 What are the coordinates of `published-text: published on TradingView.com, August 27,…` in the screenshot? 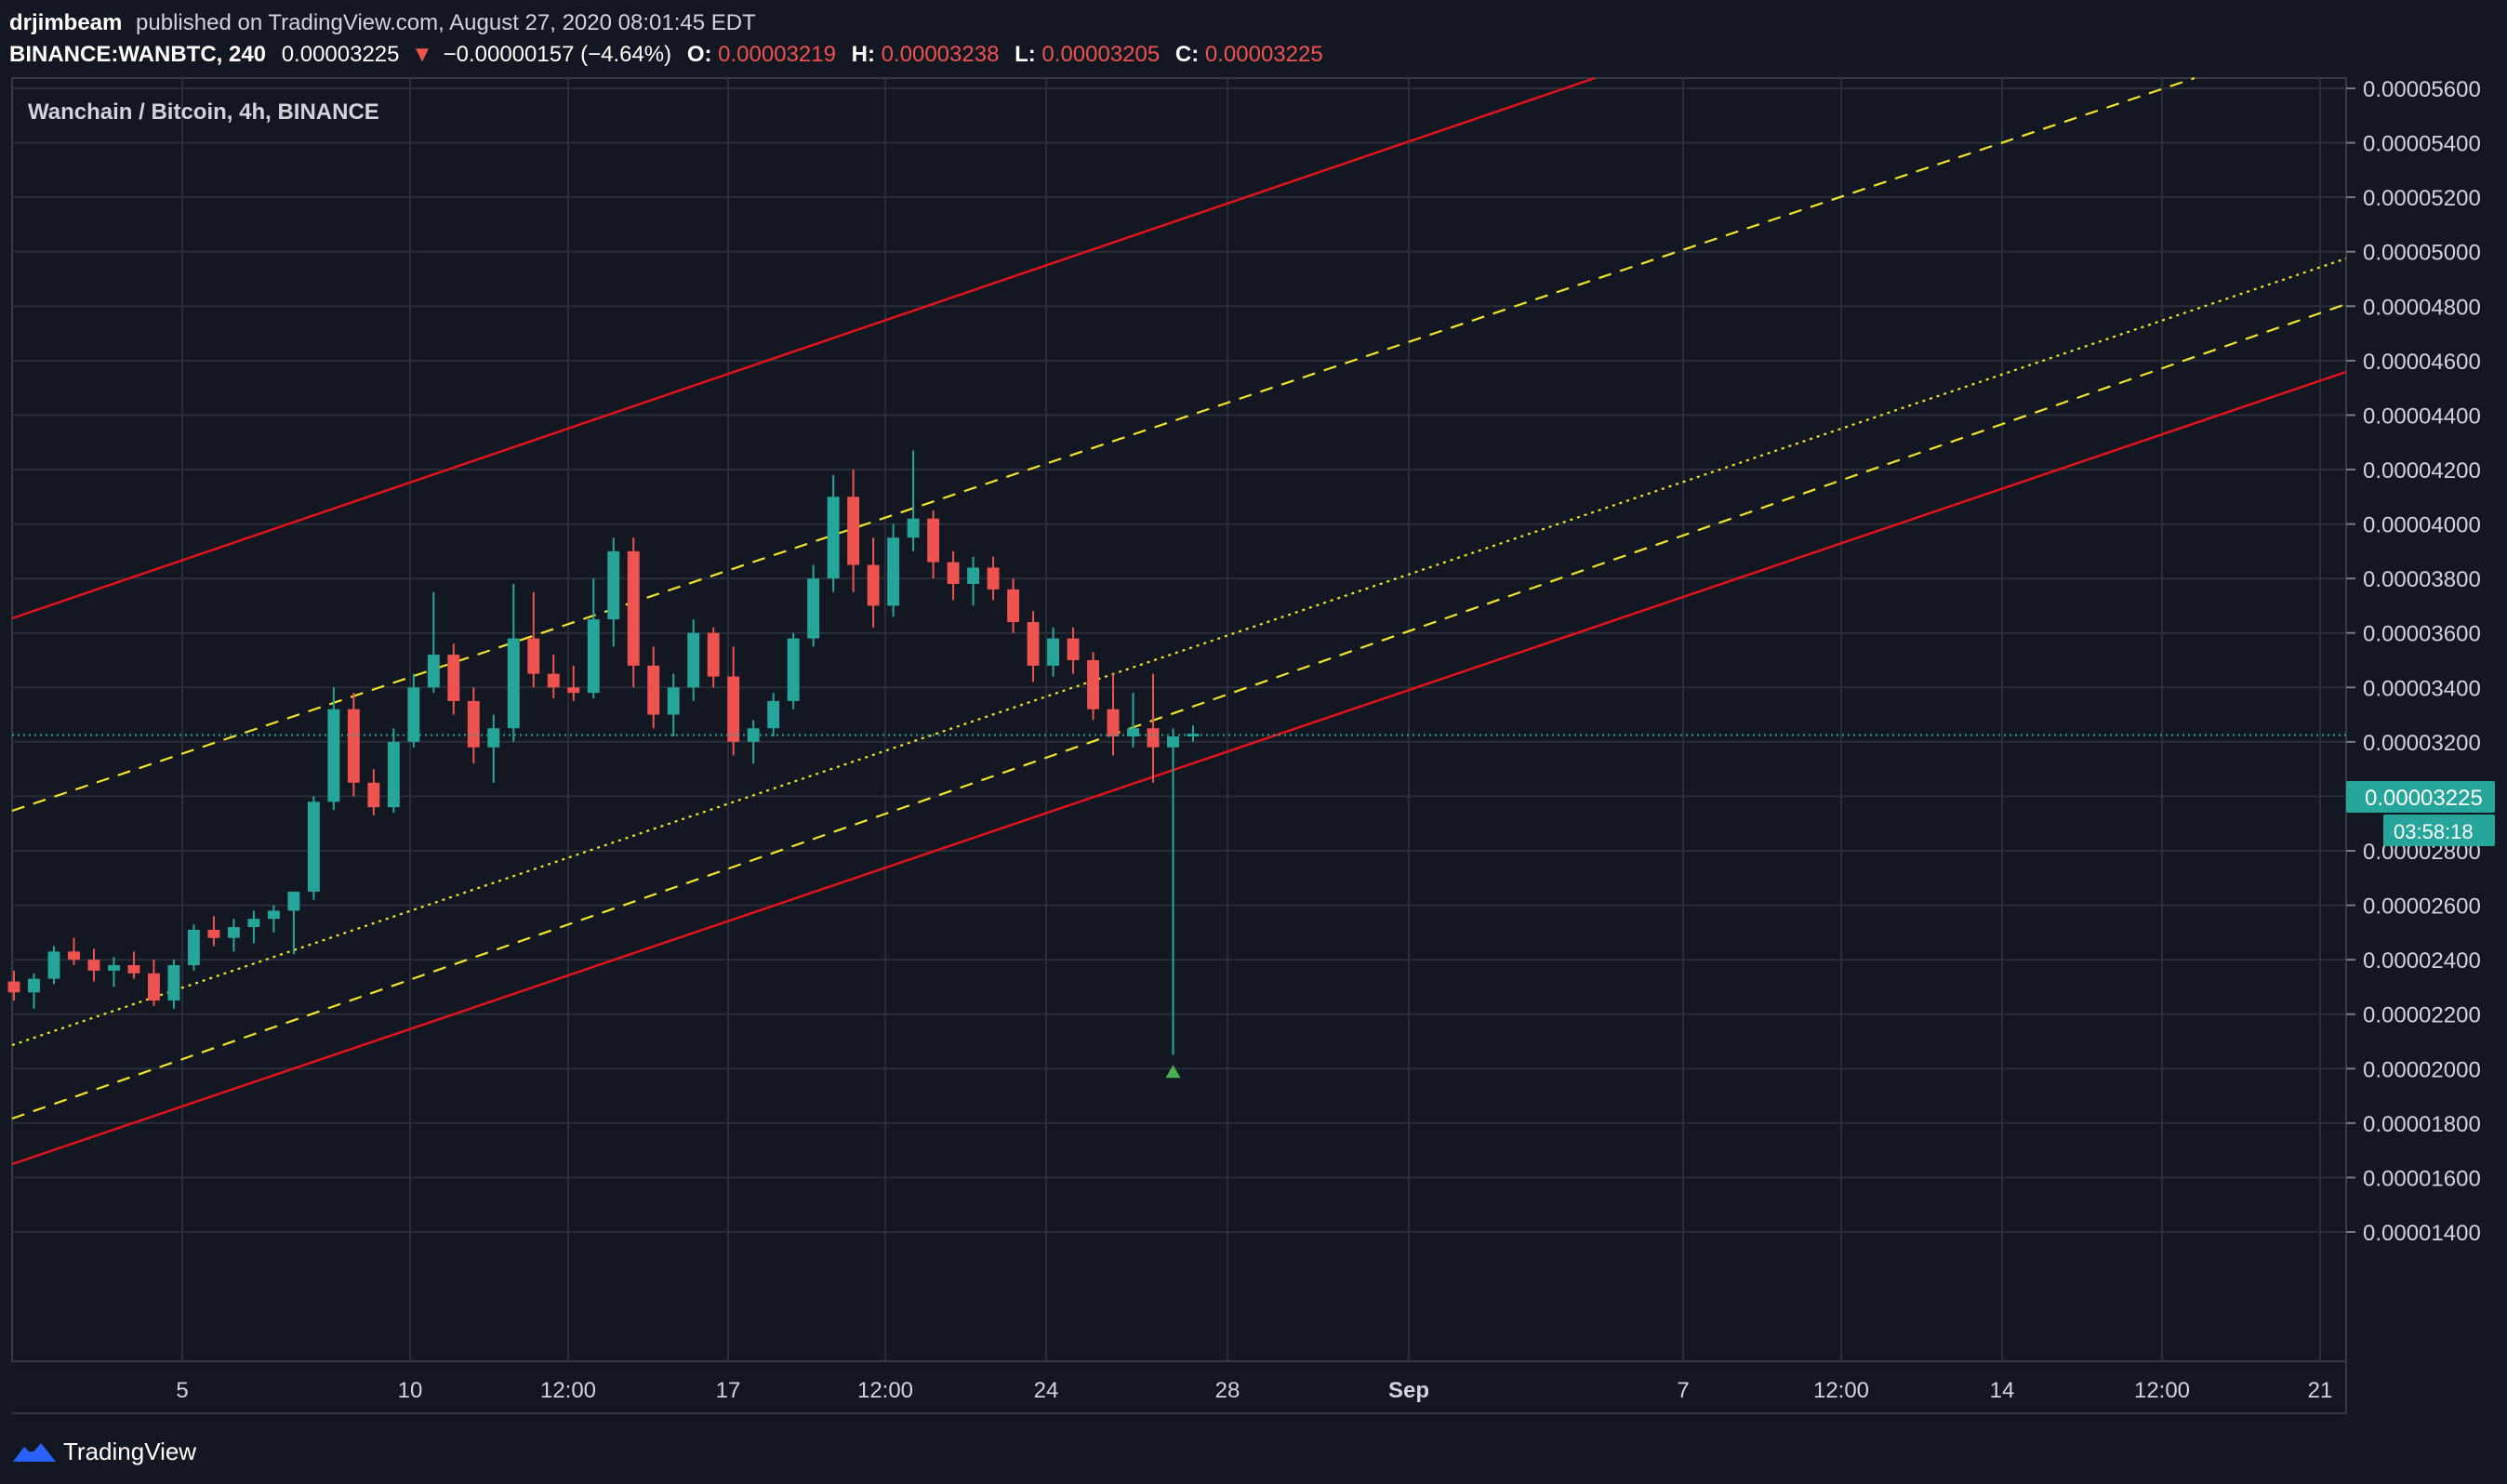 It's located at (446, 22).